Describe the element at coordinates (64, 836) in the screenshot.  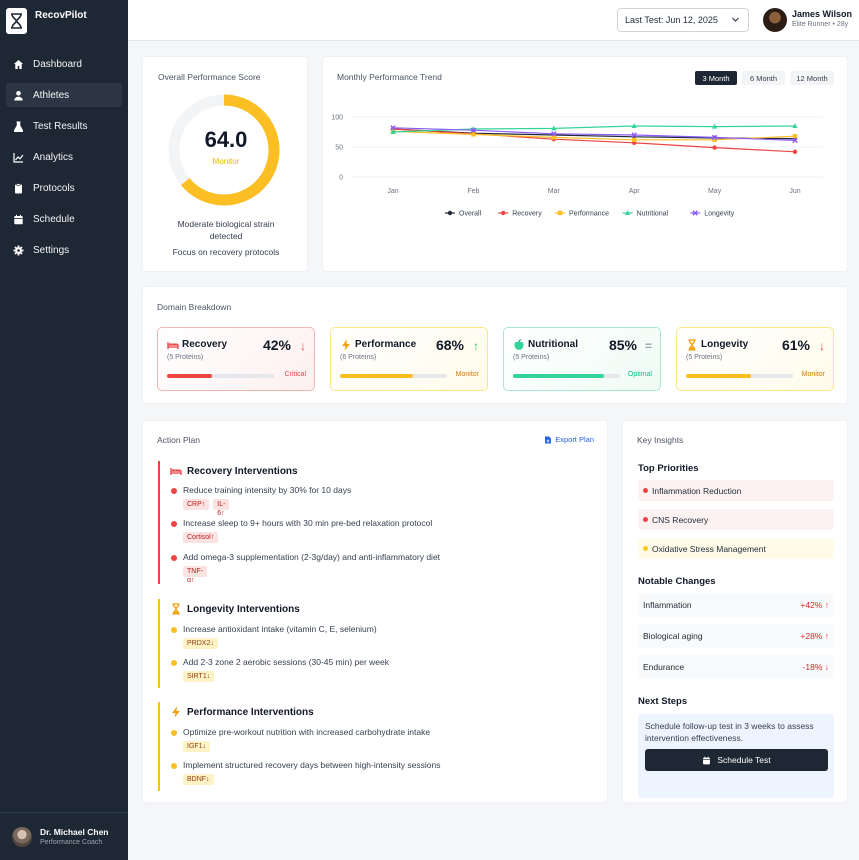
I see `sidebar-footer: Dr. Michael Chen Performance Coach` at that location.